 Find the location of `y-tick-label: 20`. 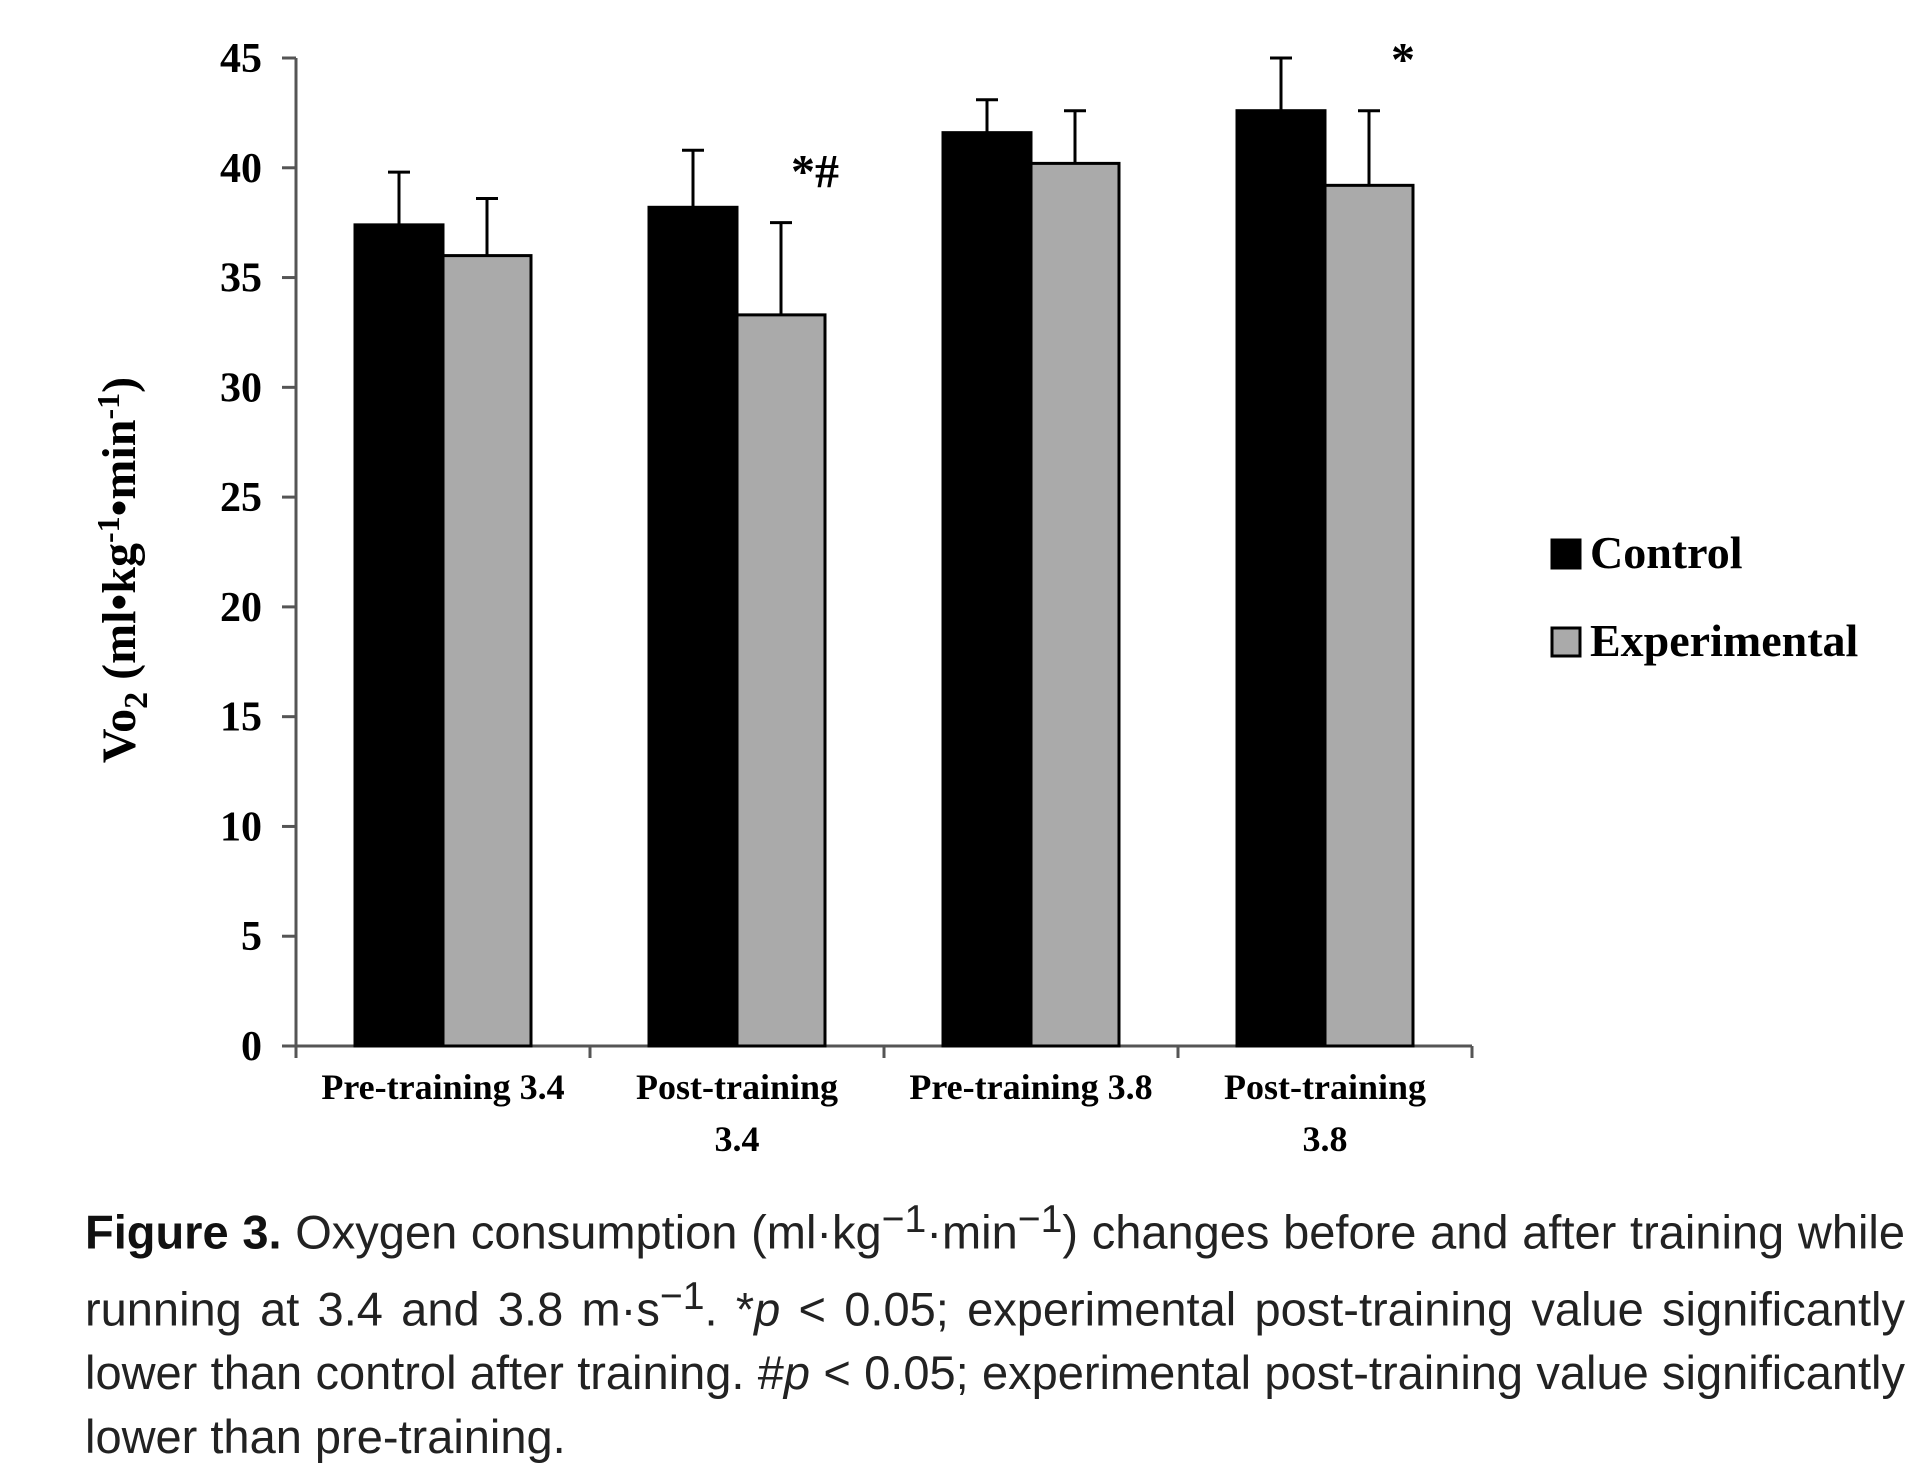

y-tick-label: 20 is located at coordinates (241, 608).